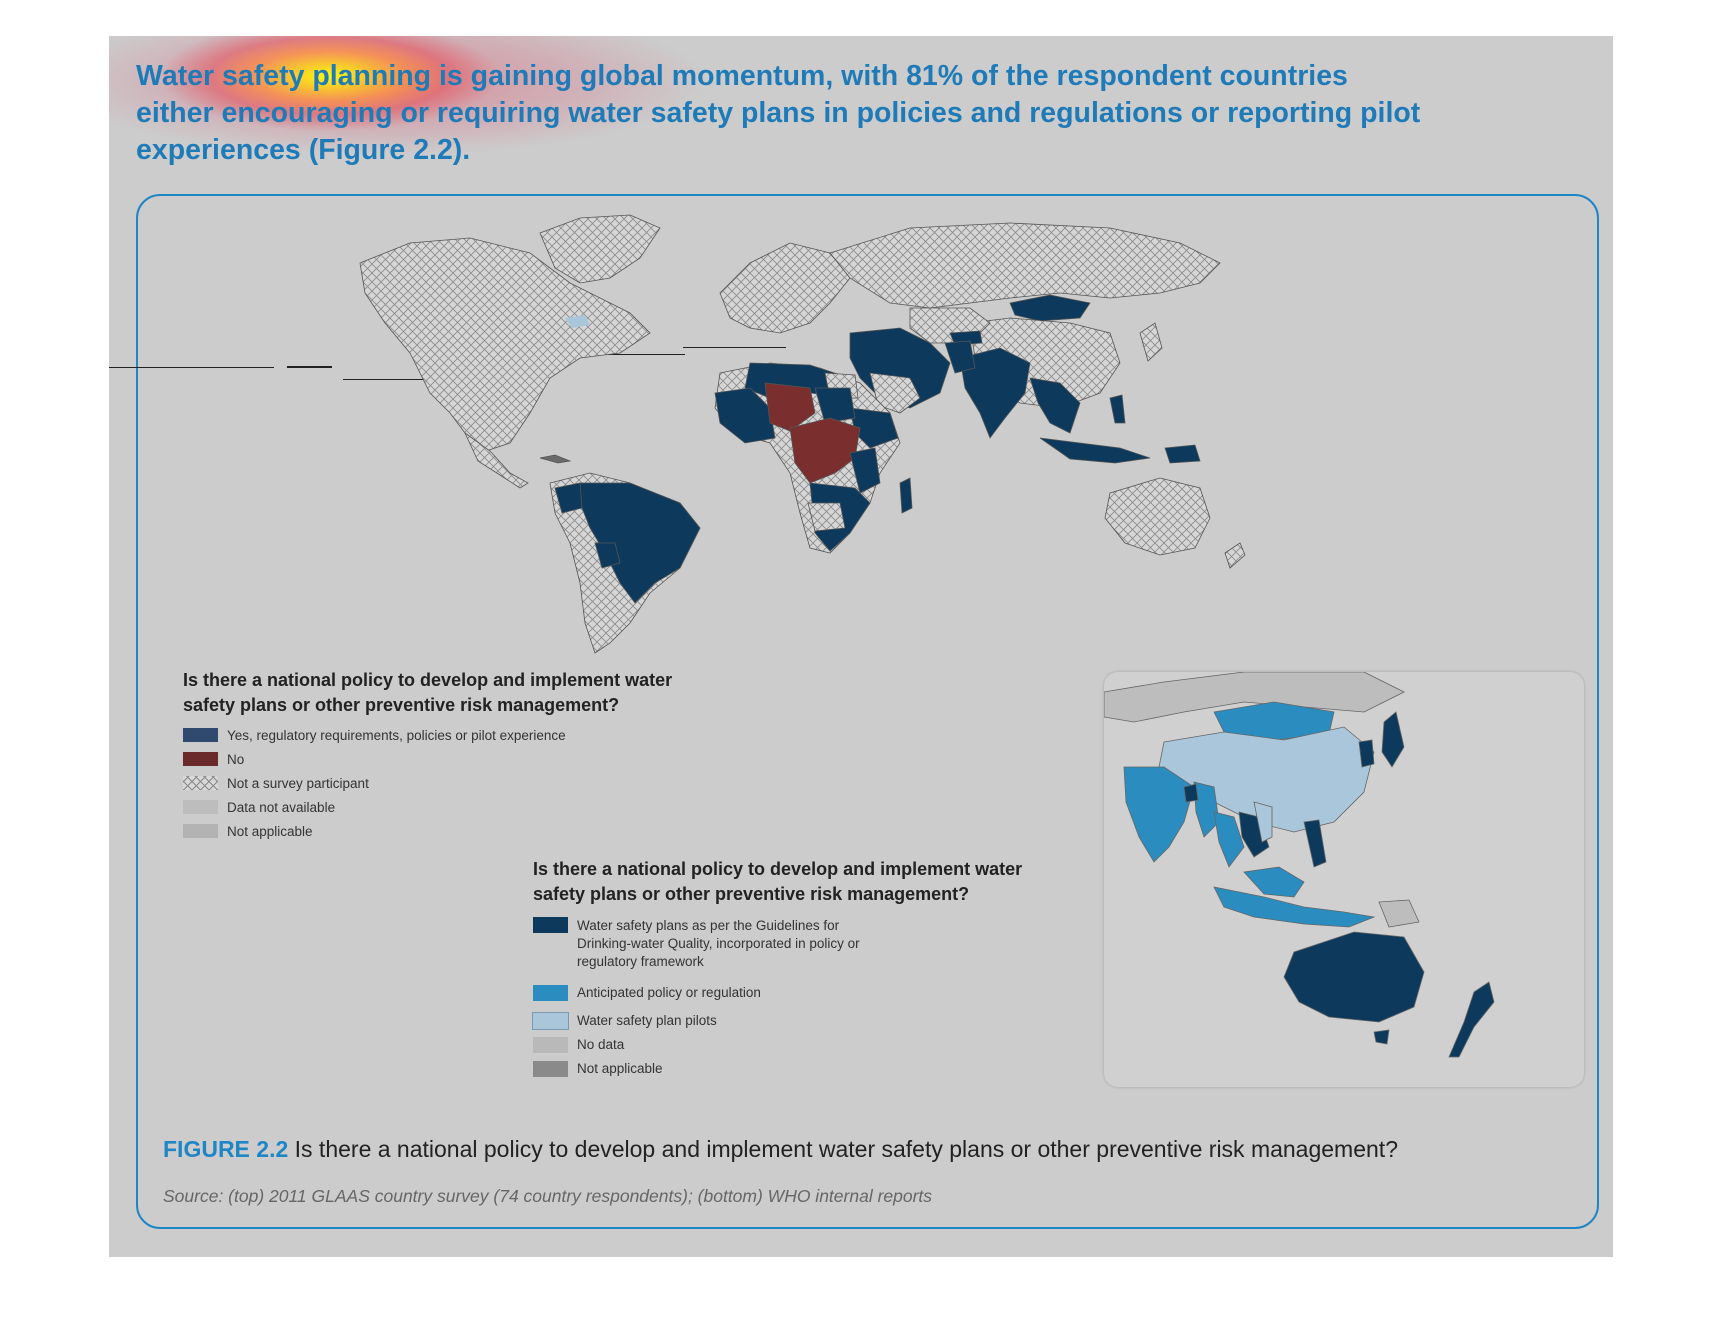  I want to click on india-inset, so click(1159, 814).